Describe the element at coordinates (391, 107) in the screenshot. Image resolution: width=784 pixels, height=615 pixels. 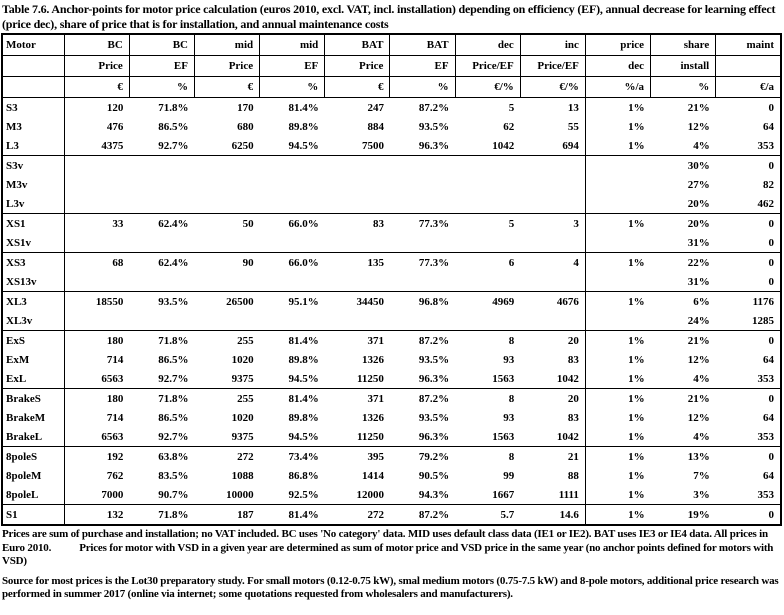
I see `table-row: S3 120 71.8% 170 81.4% 247 87.2% 5 13 1% 21% 0` at that location.